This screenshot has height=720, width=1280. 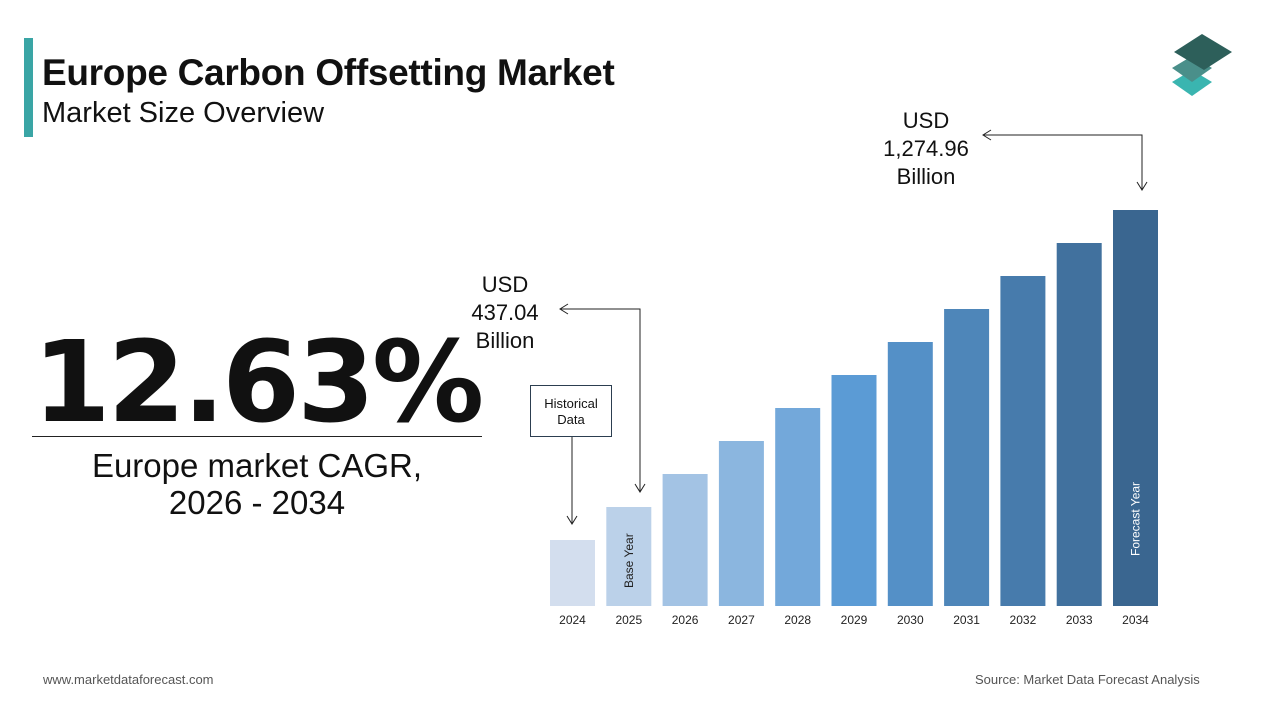 What do you see at coordinates (910, 620) in the screenshot?
I see `x-tick-label: 2030` at bounding box center [910, 620].